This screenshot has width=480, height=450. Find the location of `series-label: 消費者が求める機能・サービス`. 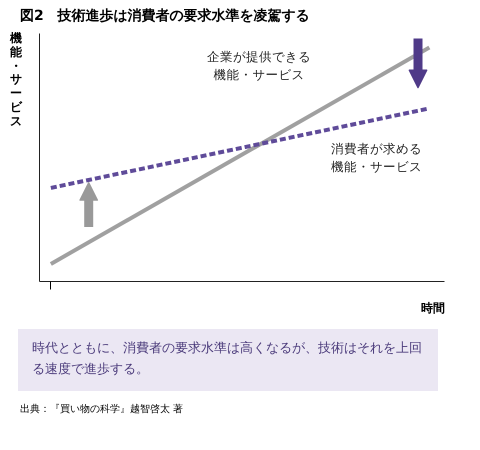

series-label: 消費者が求める機能・サービス is located at coordinates (376, 157).